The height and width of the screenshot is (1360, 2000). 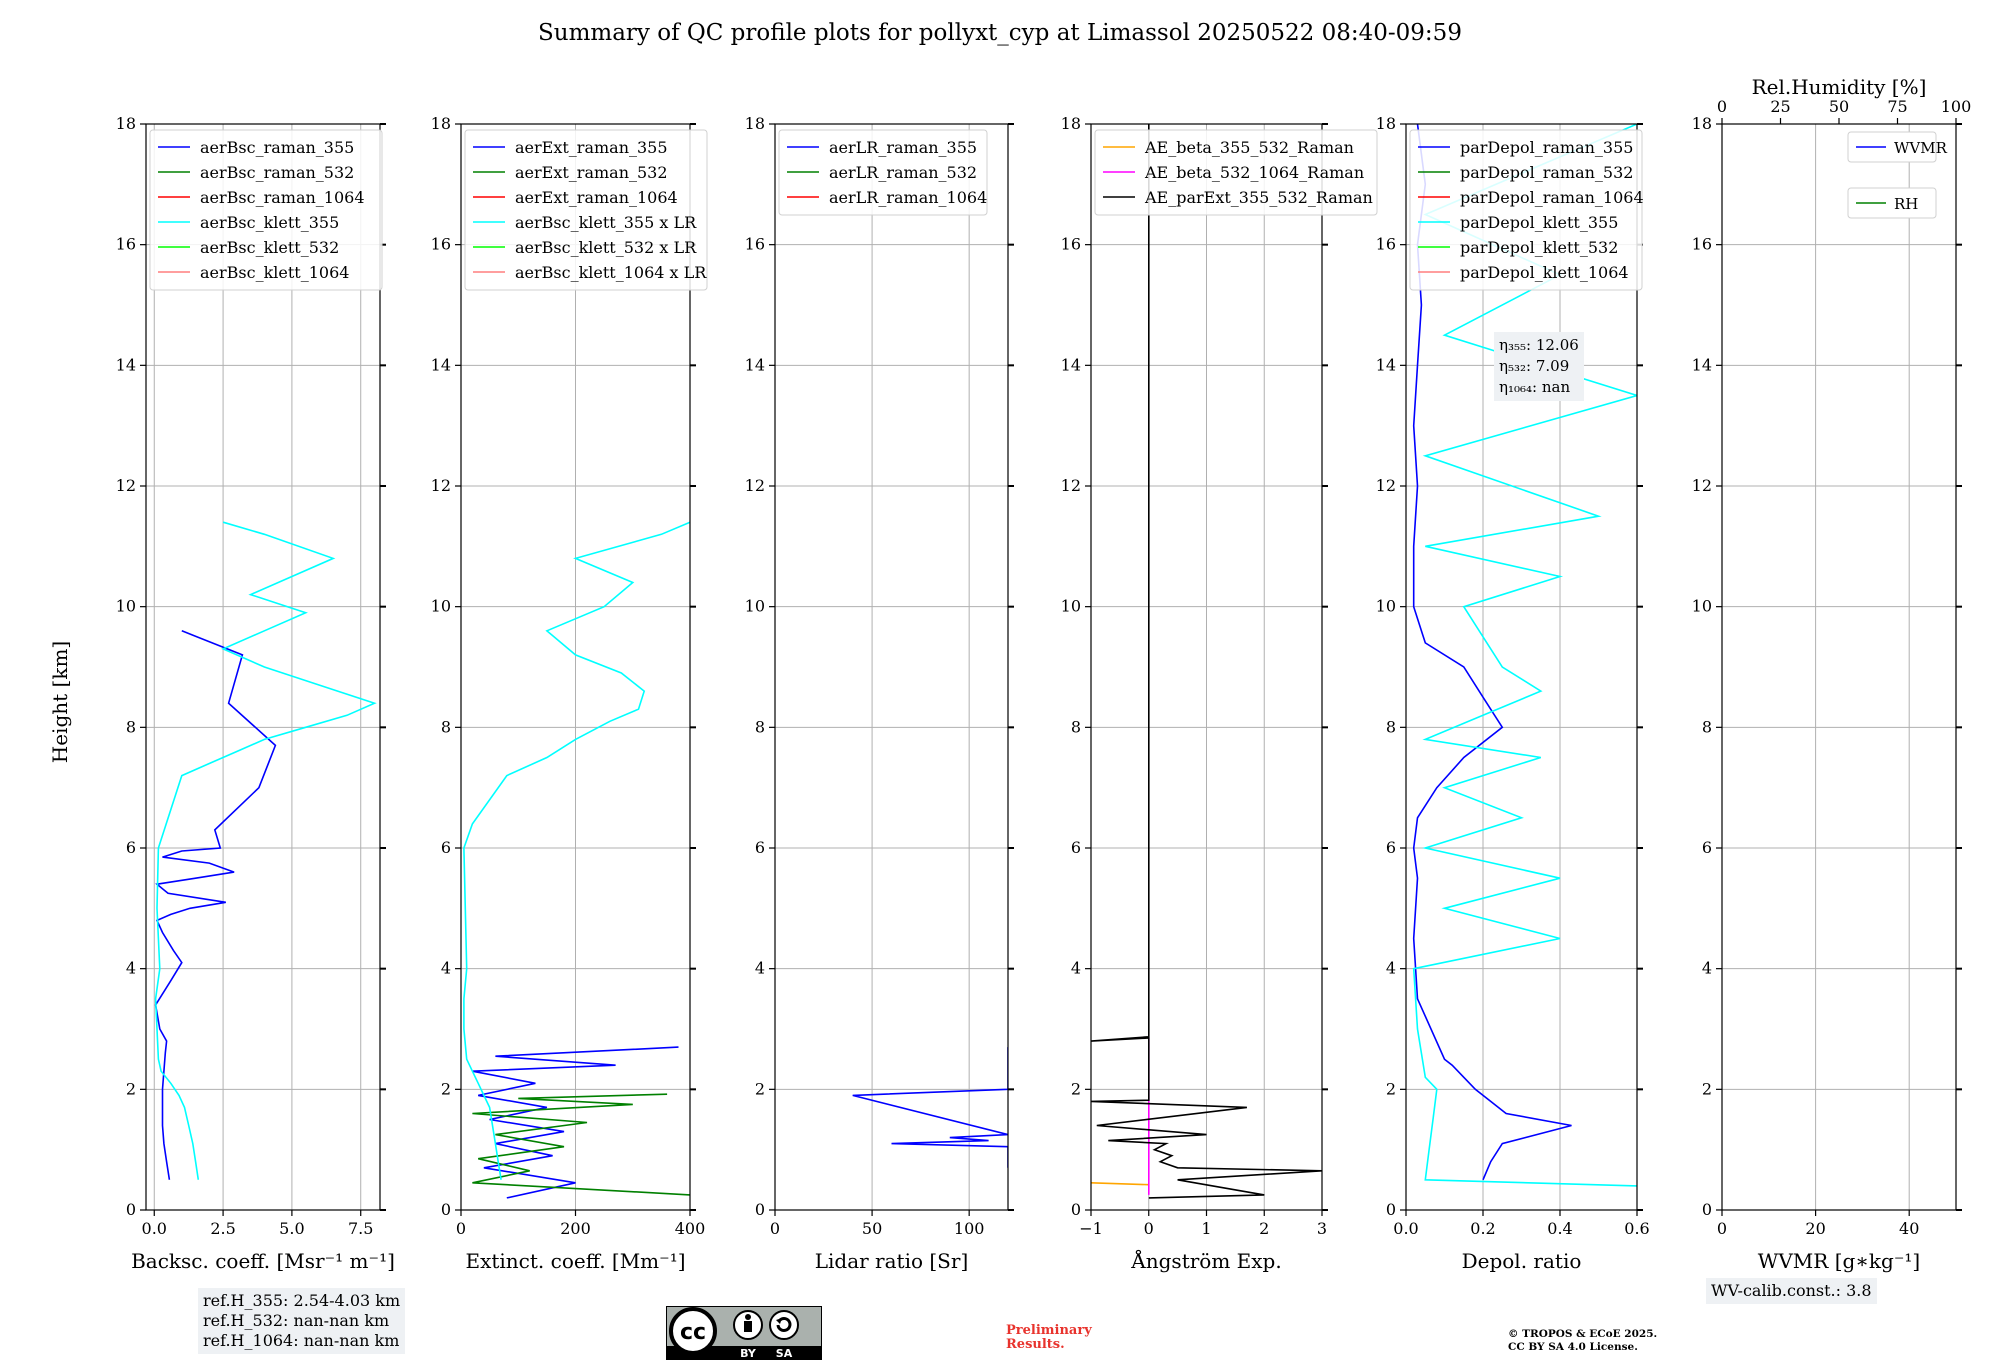 I want to click on x-tick-label: 3, so click(x=1322, y=1228).